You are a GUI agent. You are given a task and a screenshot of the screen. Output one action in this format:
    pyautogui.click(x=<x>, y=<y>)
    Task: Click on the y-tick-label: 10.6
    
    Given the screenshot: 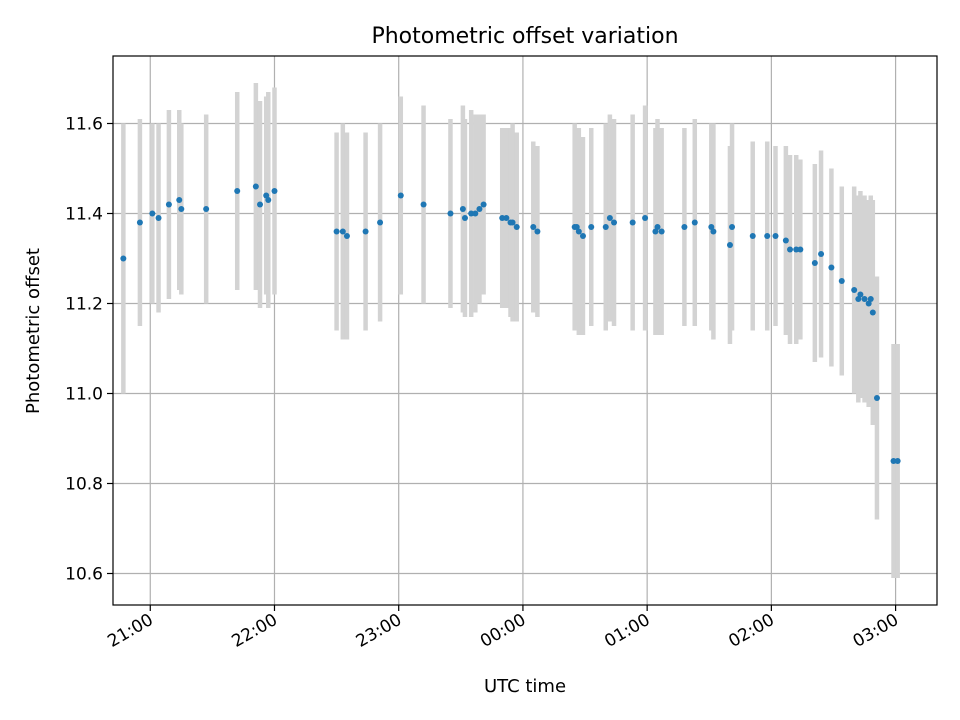 What is the action you would take?
    pyautogui.click(x=84, y=575)
    